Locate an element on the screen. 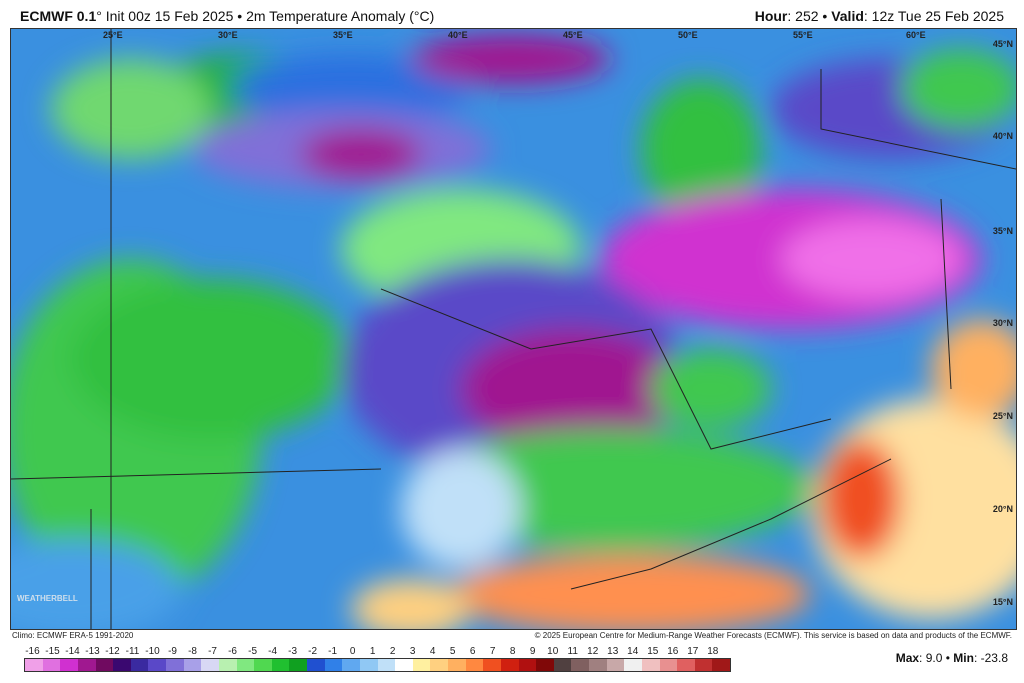  colorbar-tick: -16 is located at coordinates (32, 651).